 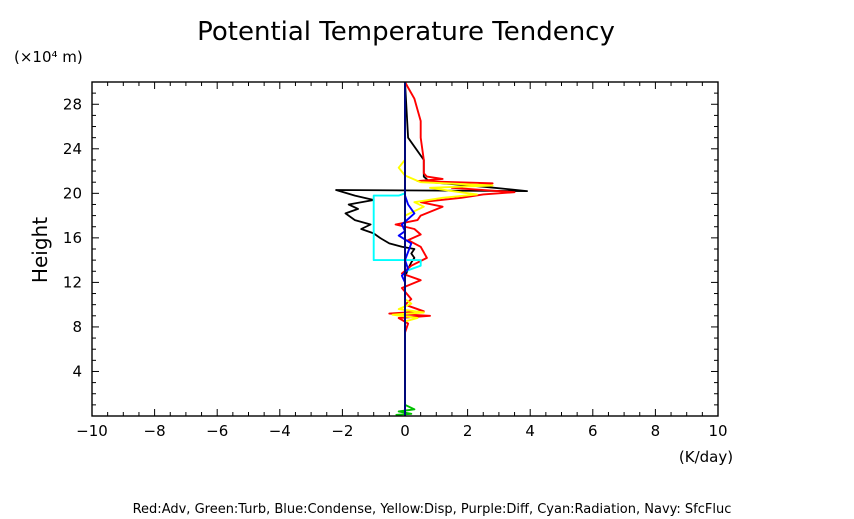 What do you see at coordinates (342, 431) in the screenshot?
I see `x-tick-label: −2` at bounding box center [342, 431].